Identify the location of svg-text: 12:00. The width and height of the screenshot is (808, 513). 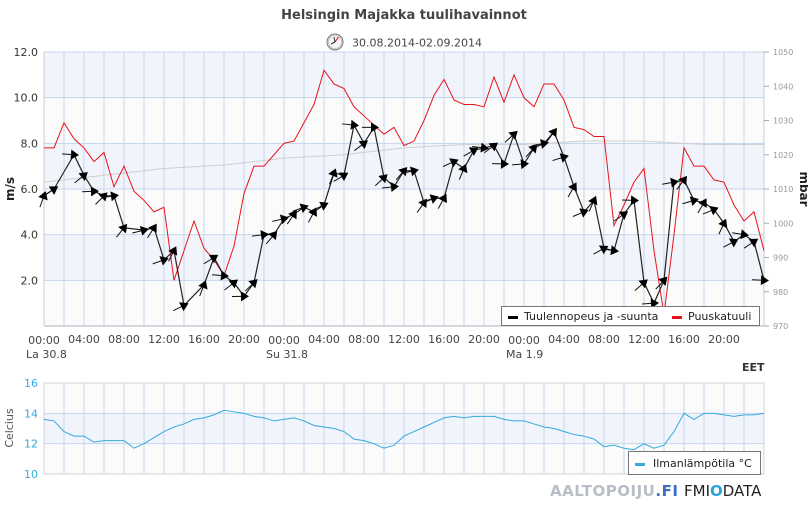
(404, 339).